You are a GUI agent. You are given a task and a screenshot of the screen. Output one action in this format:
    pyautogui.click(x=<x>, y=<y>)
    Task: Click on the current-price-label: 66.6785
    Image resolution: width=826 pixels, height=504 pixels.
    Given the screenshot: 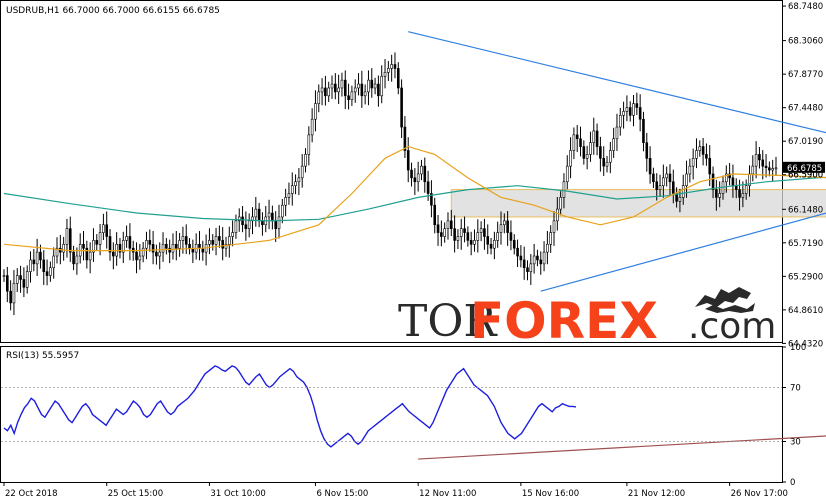 What is the action you would take?
    pyautogui.click(x=804, y=169)
    